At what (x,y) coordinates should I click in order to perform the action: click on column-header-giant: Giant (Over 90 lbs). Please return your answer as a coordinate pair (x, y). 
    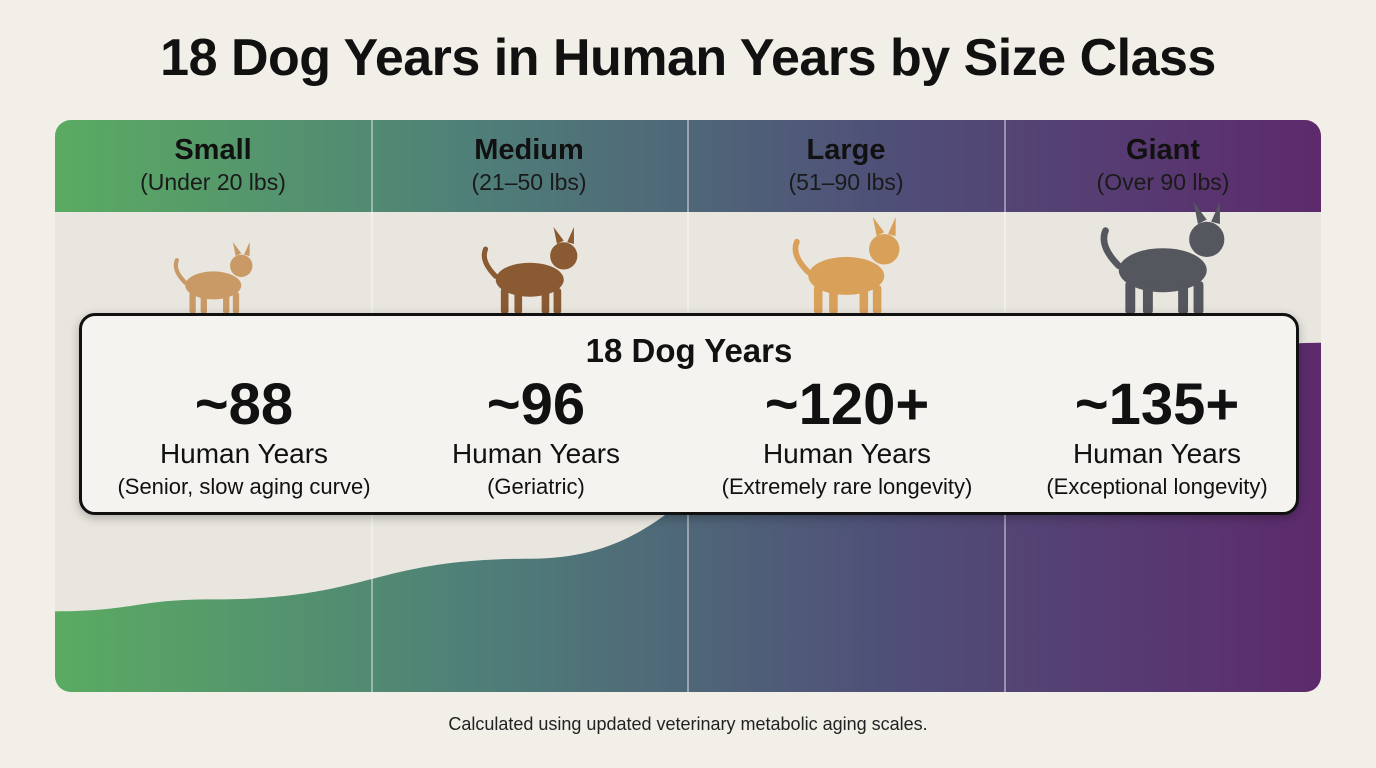
    Looking at the image, I should click on (1163, 166).